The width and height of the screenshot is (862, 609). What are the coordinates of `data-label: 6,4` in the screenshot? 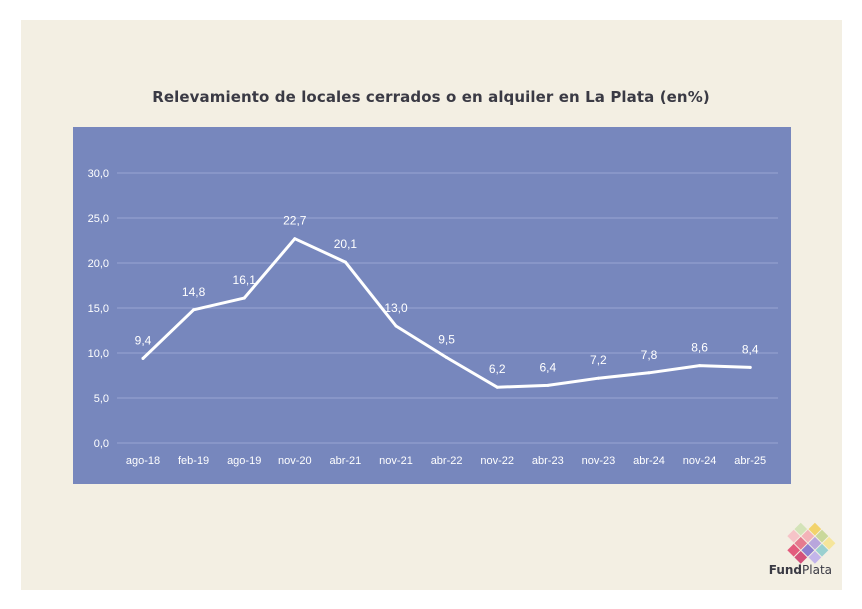 It's located at (547, 367).